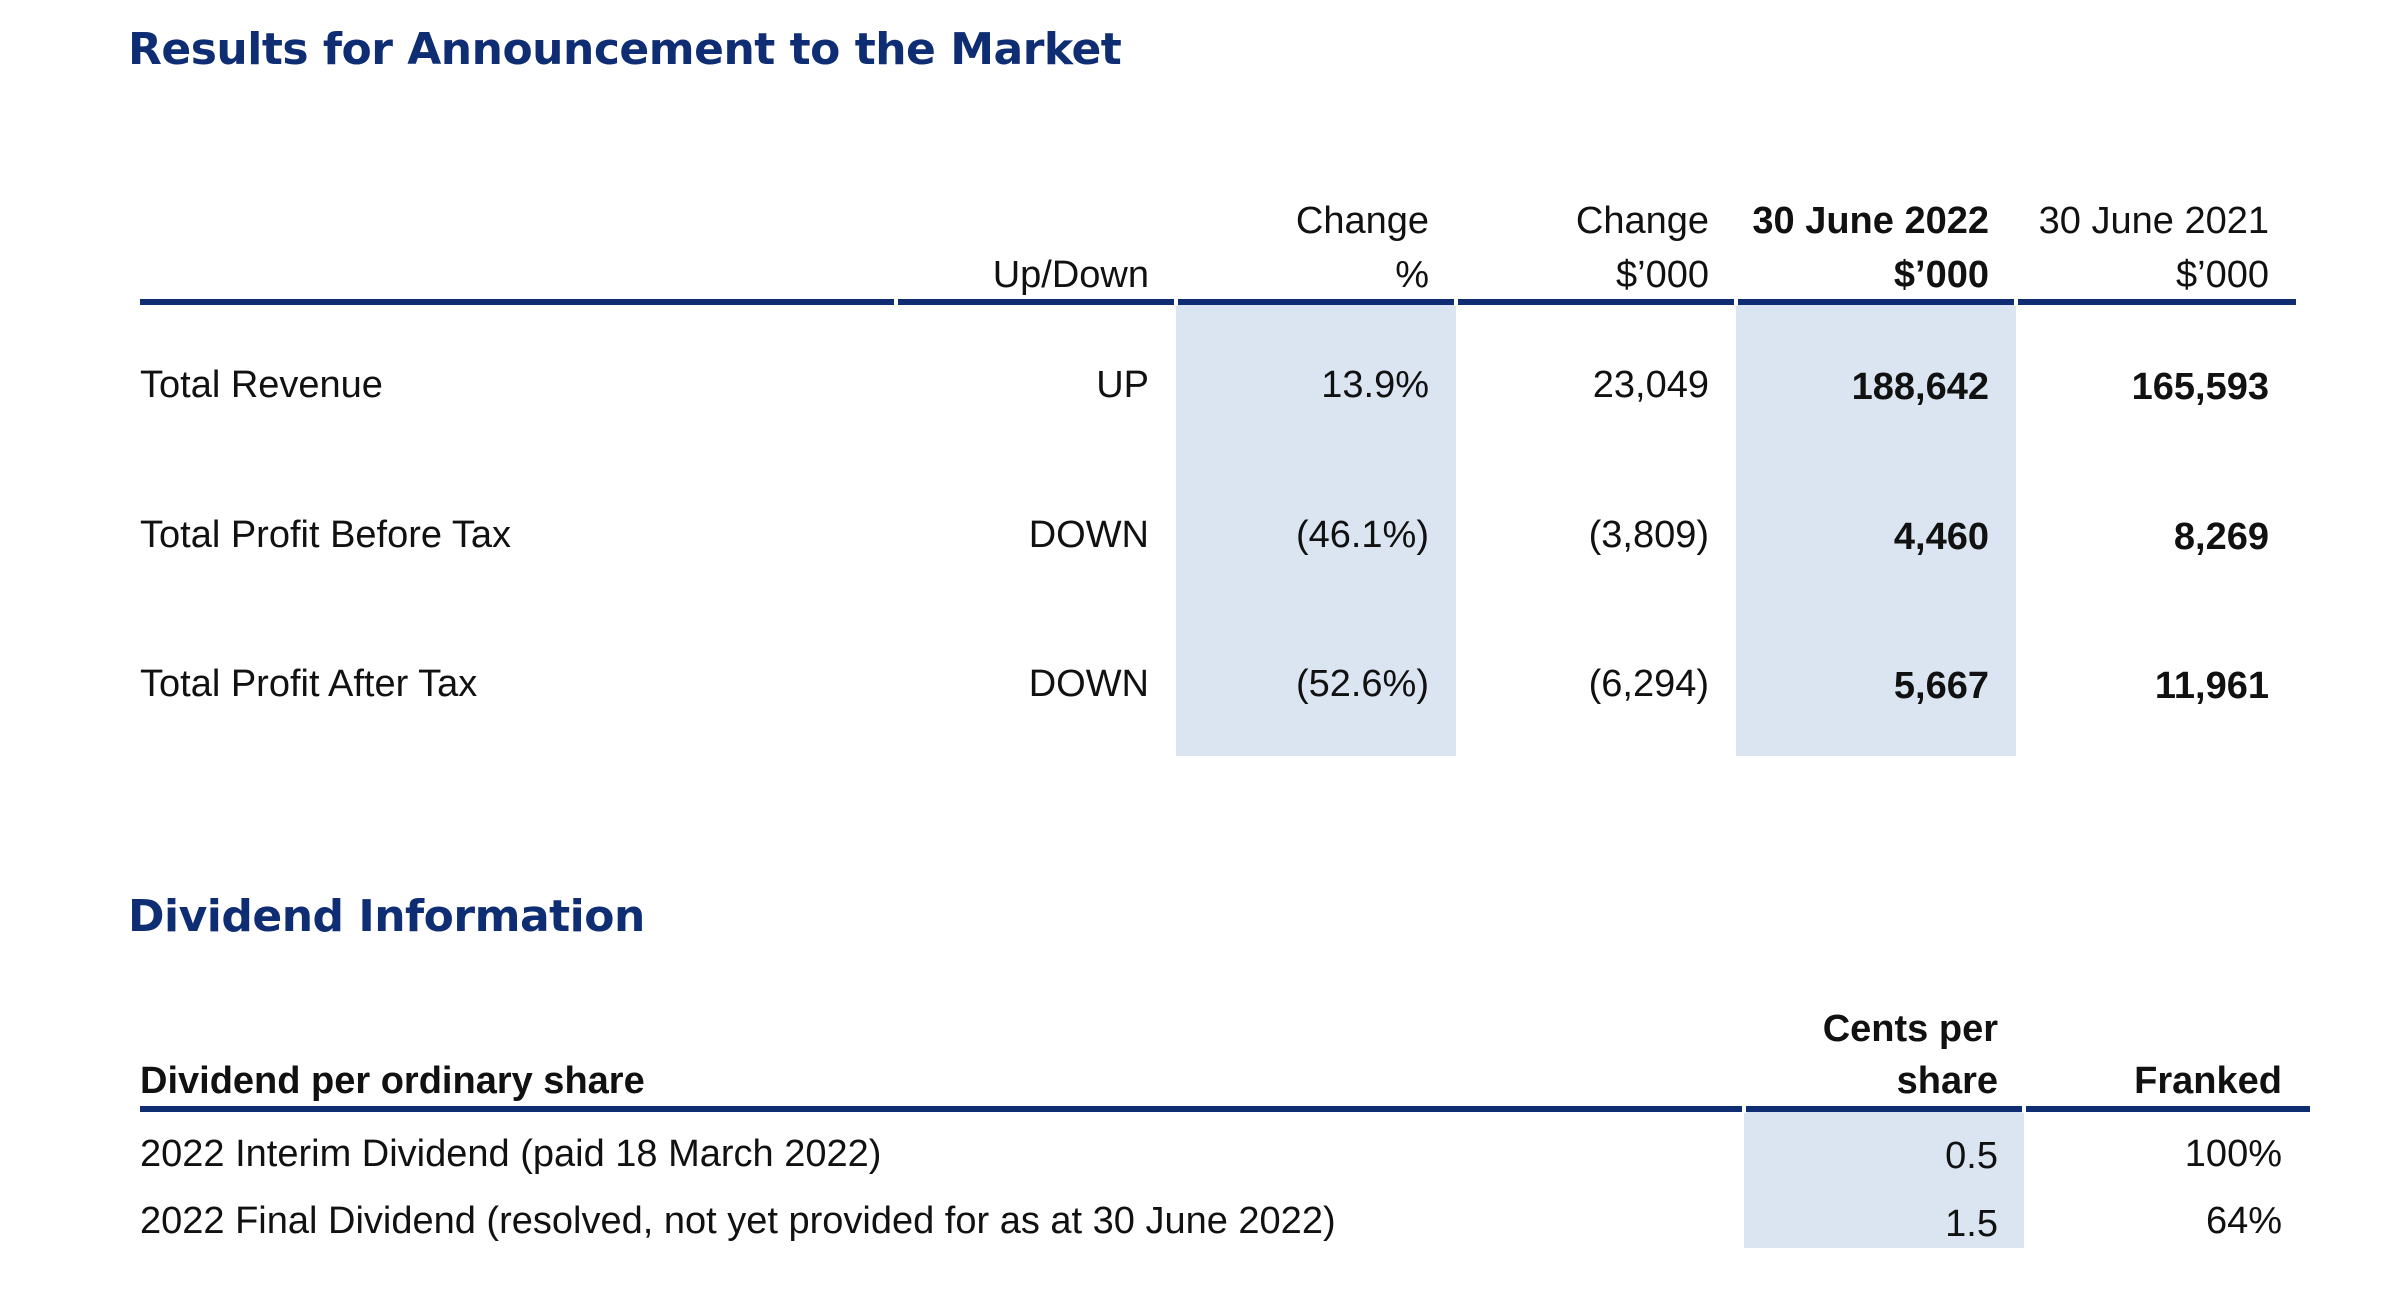 The width and height of the screenshot is (2396, 1310). Describe the element at coordinates (1662, 275) in the screenshot. I see `header-change-abs-line2: $’000` at that location.